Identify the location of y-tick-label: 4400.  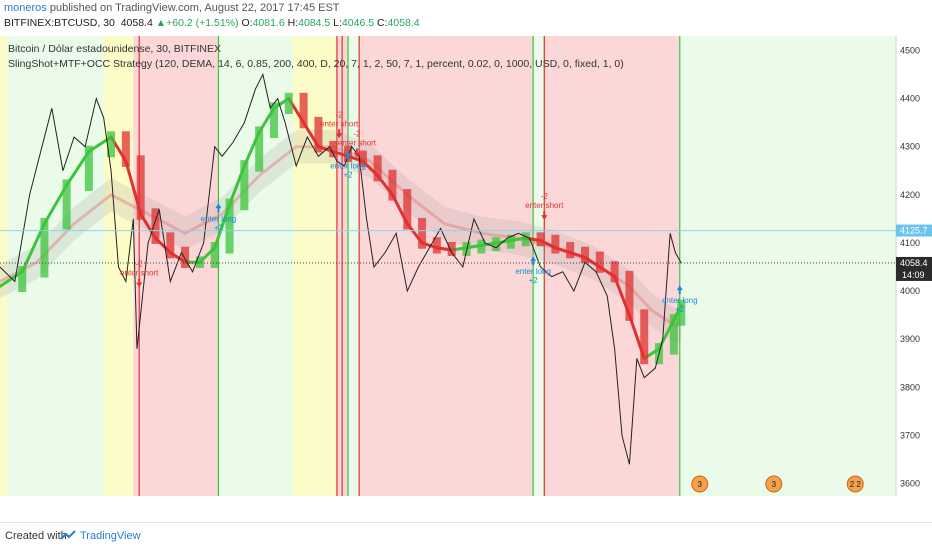
(910, 99).